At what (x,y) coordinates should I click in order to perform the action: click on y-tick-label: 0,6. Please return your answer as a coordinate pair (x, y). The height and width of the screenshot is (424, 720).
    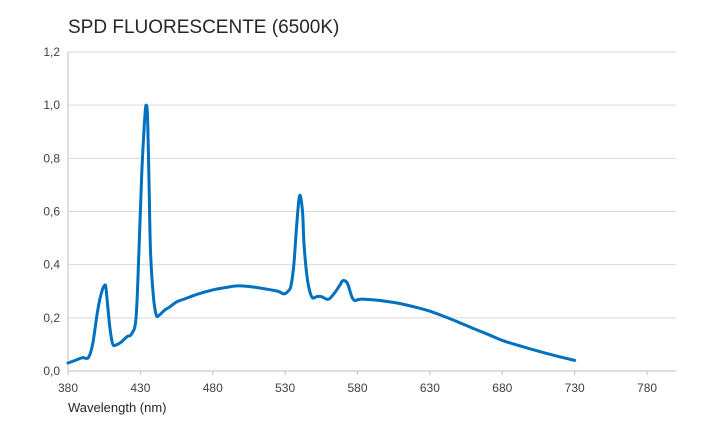
    Looking at the image, I should click on (51, 212).